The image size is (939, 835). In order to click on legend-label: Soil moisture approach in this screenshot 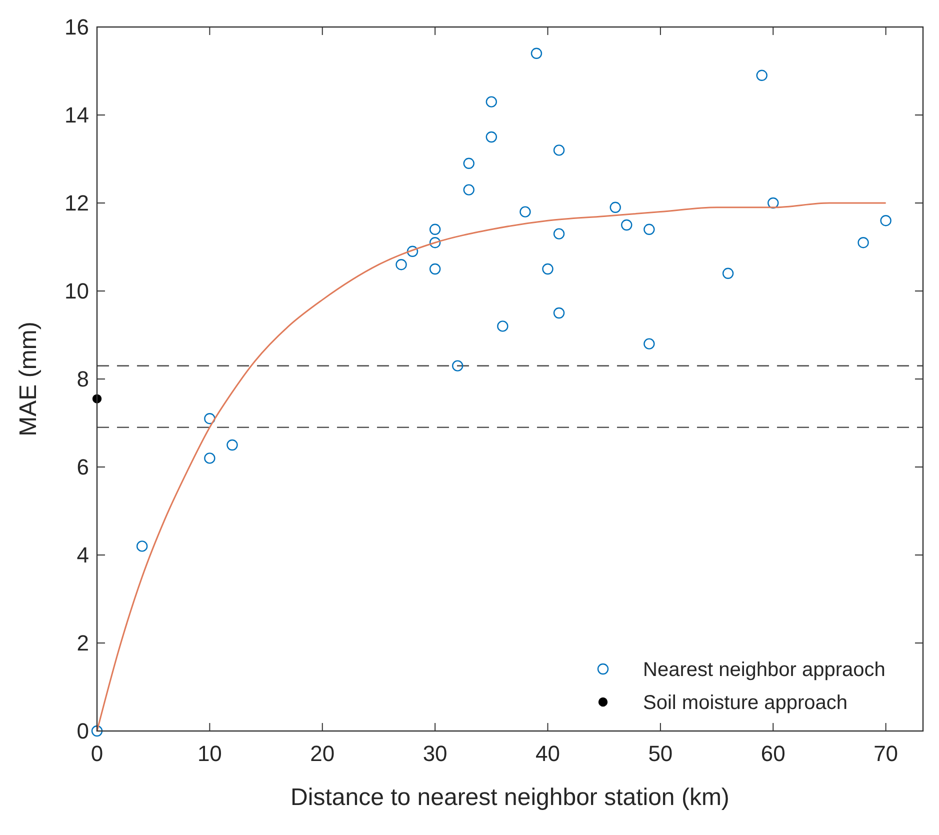, I will do `click(745, 703)`.